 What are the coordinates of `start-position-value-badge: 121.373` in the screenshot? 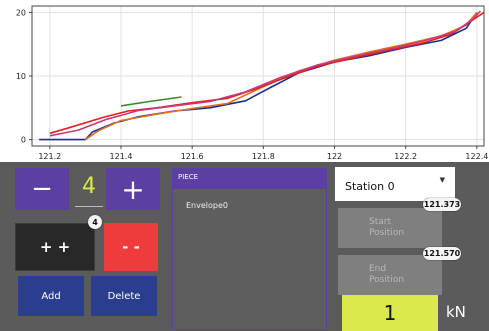 It's located at (442, 204).